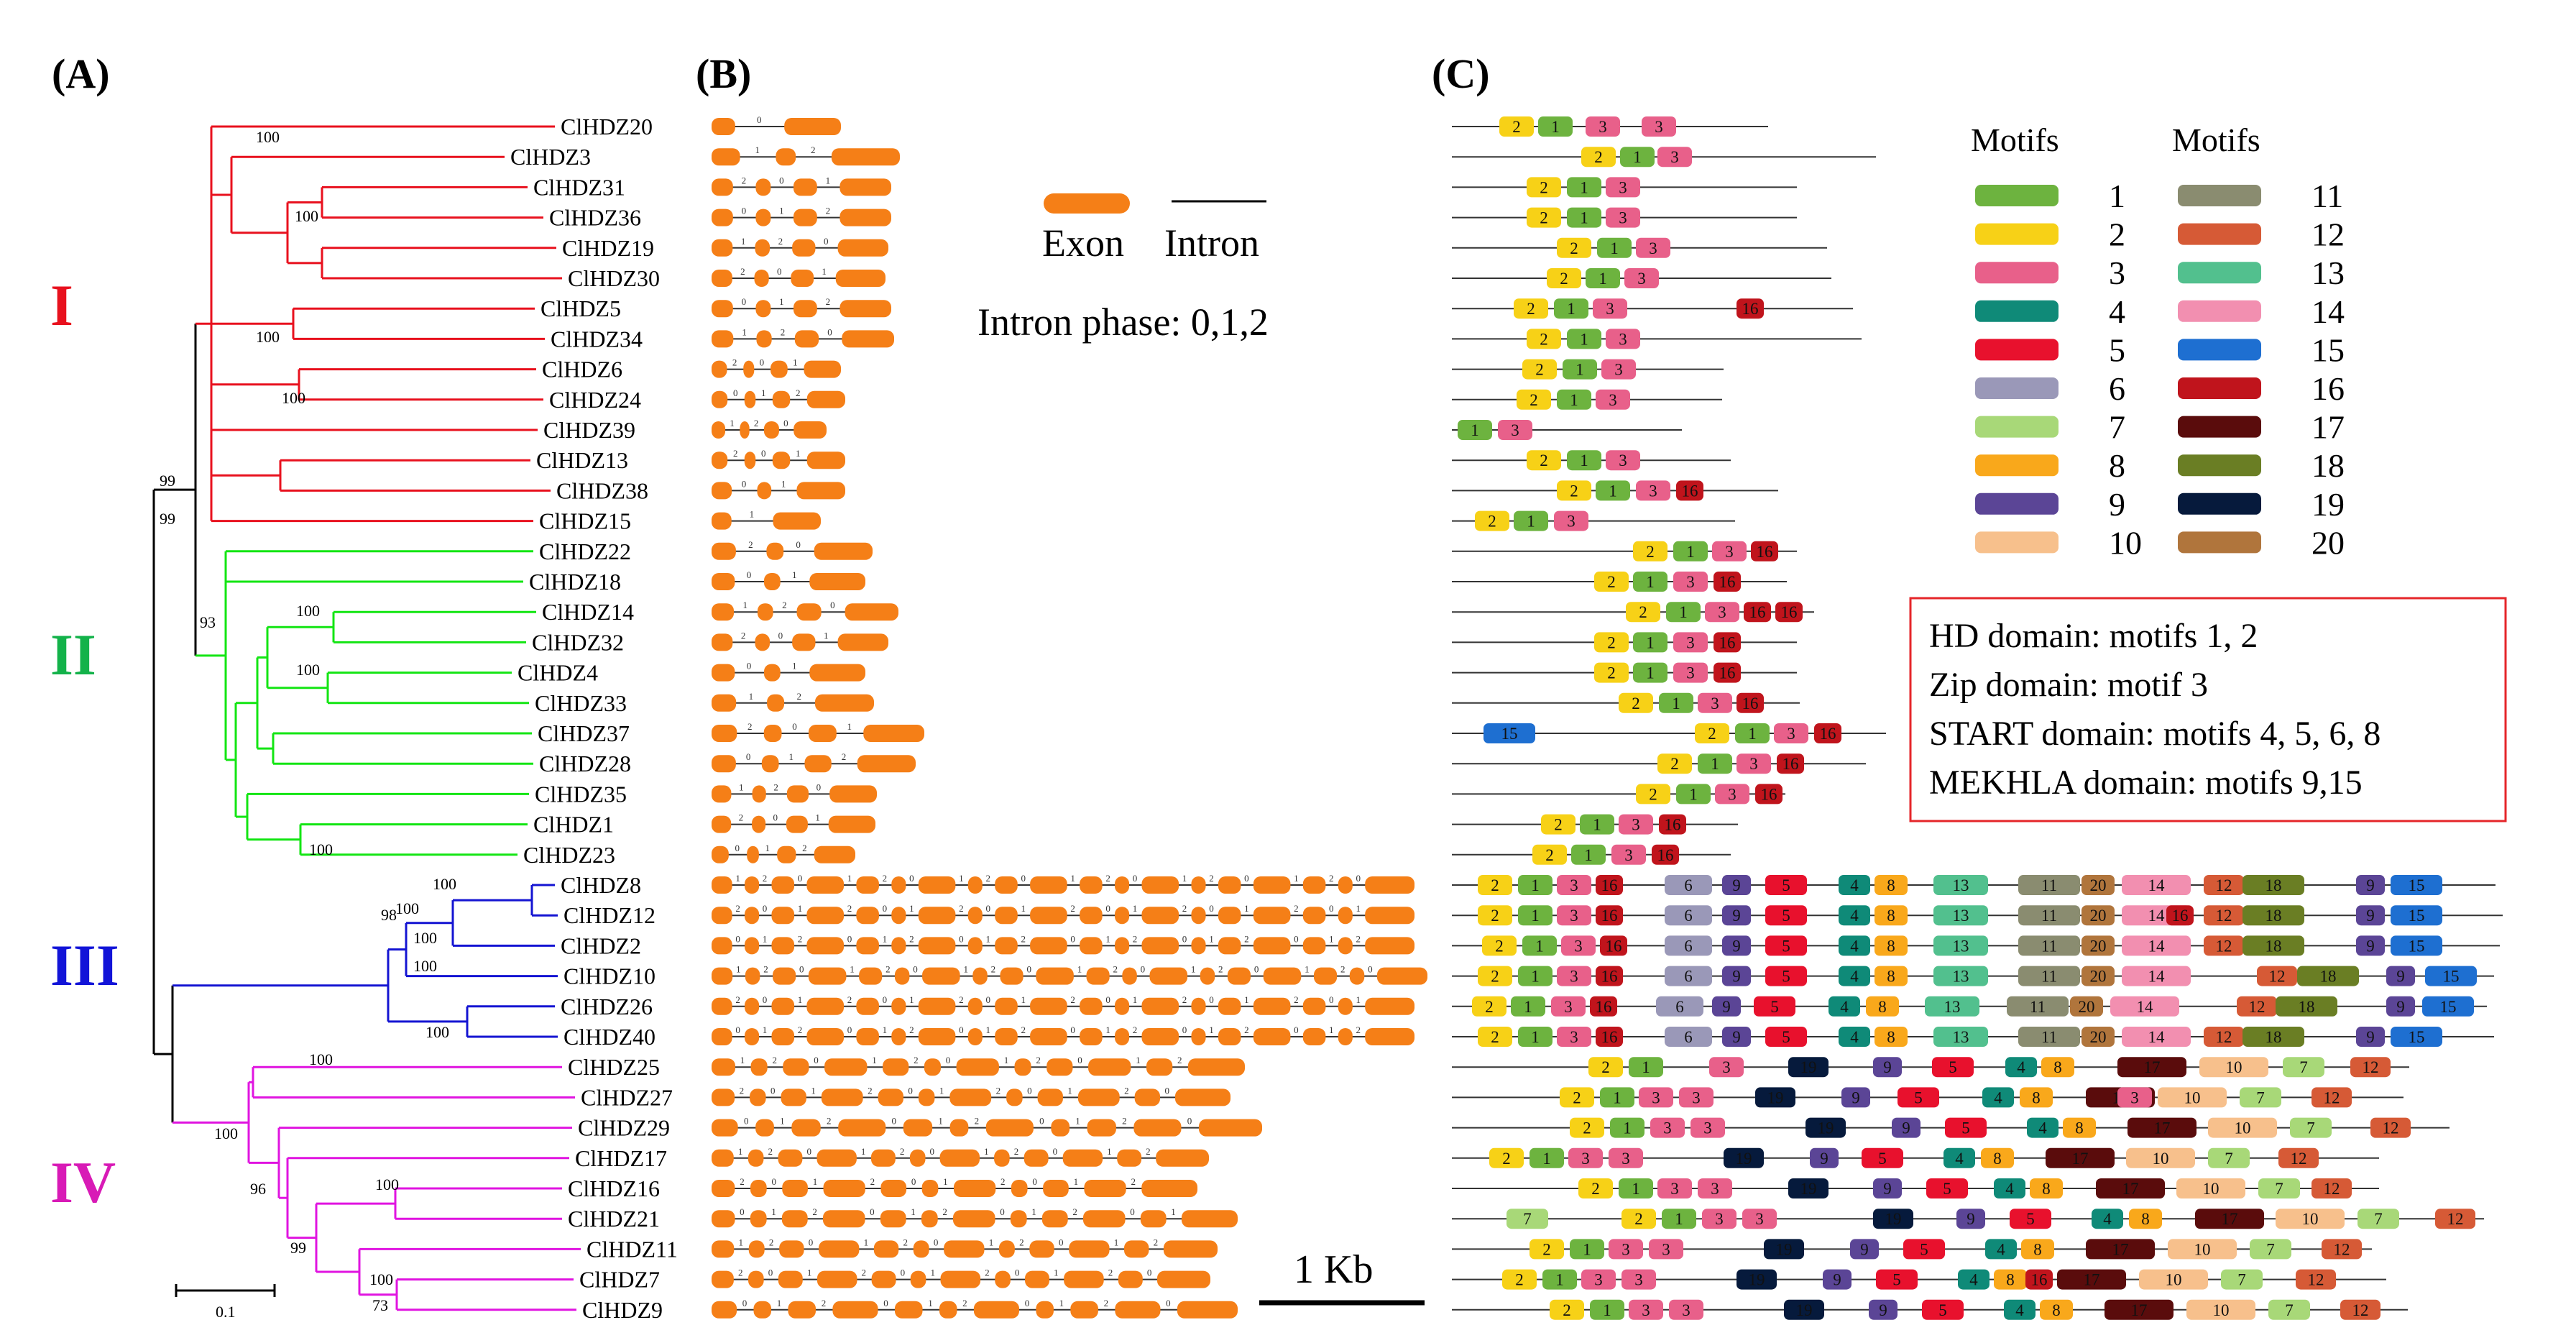 This screenshot has height=1343, width=2576. I want to click on gene-scale-bar: 1 Kb, so click(1342, 1276).